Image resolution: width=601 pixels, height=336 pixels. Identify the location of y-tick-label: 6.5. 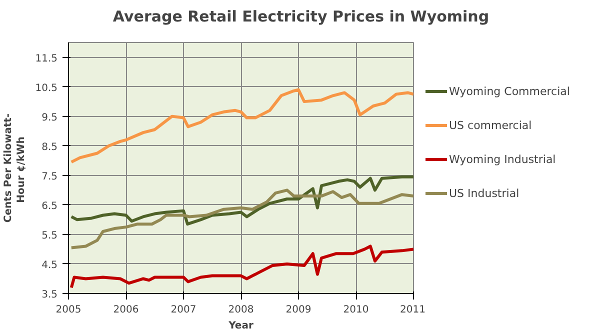
(50, 206).